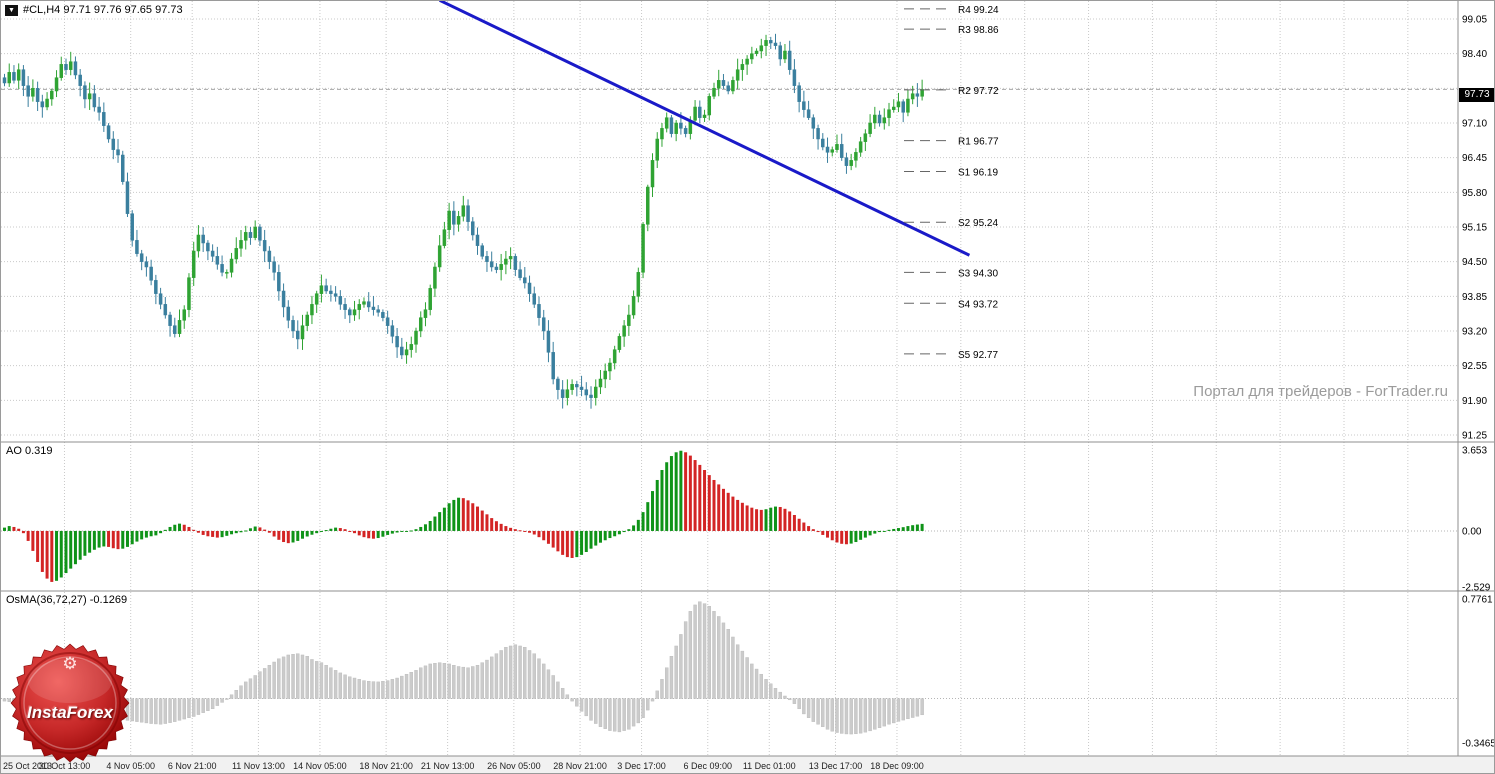  I want to click on gear-icon: ⚙, so click(70, 663).